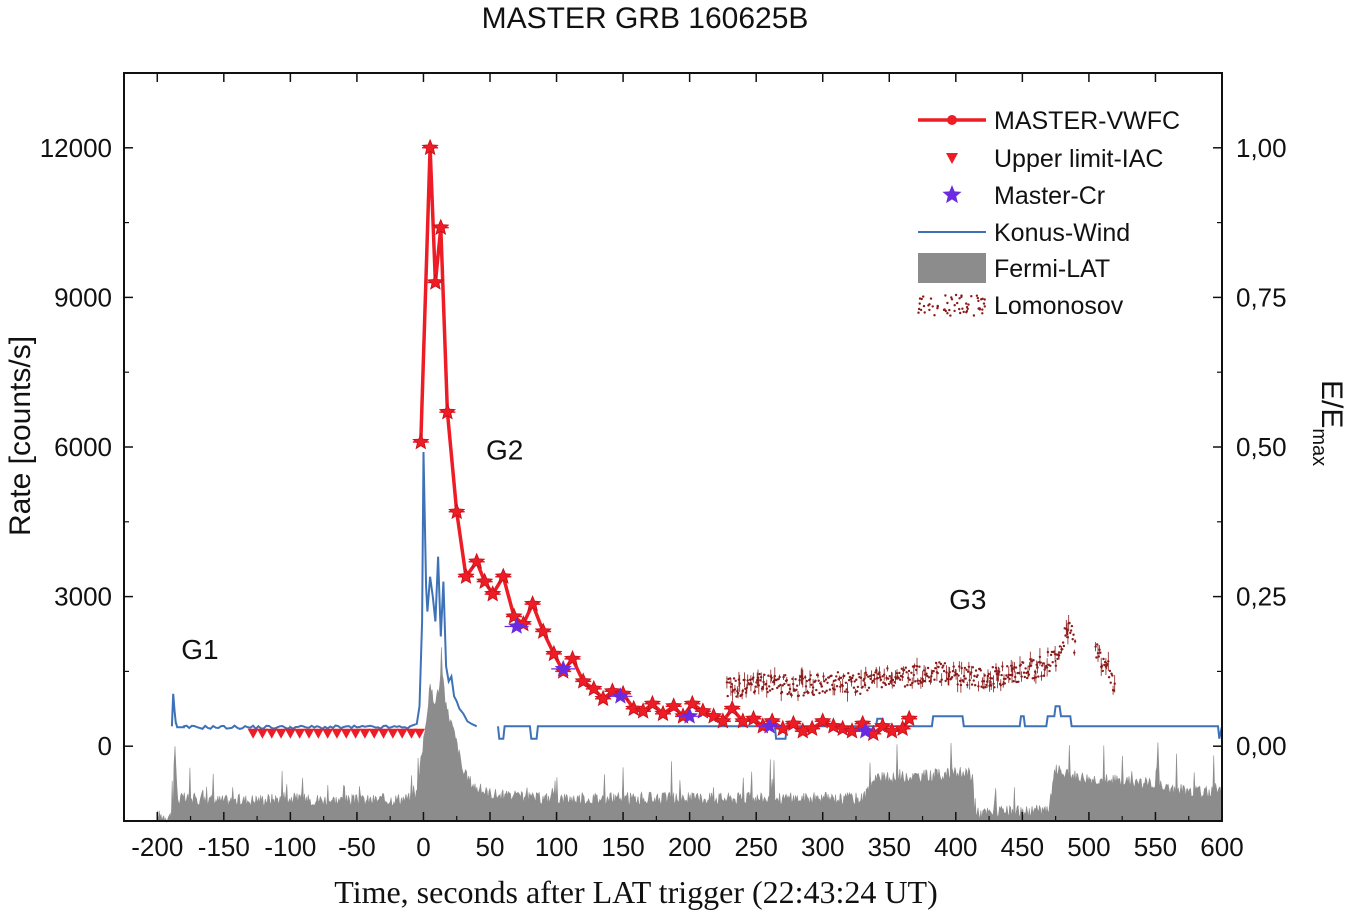 The image size is (1350, 922). What do you see at coordinates (1062, 233) in the screenshot?
I see `legend-label: Konus-Wind` at bounding box center [1062, 233].